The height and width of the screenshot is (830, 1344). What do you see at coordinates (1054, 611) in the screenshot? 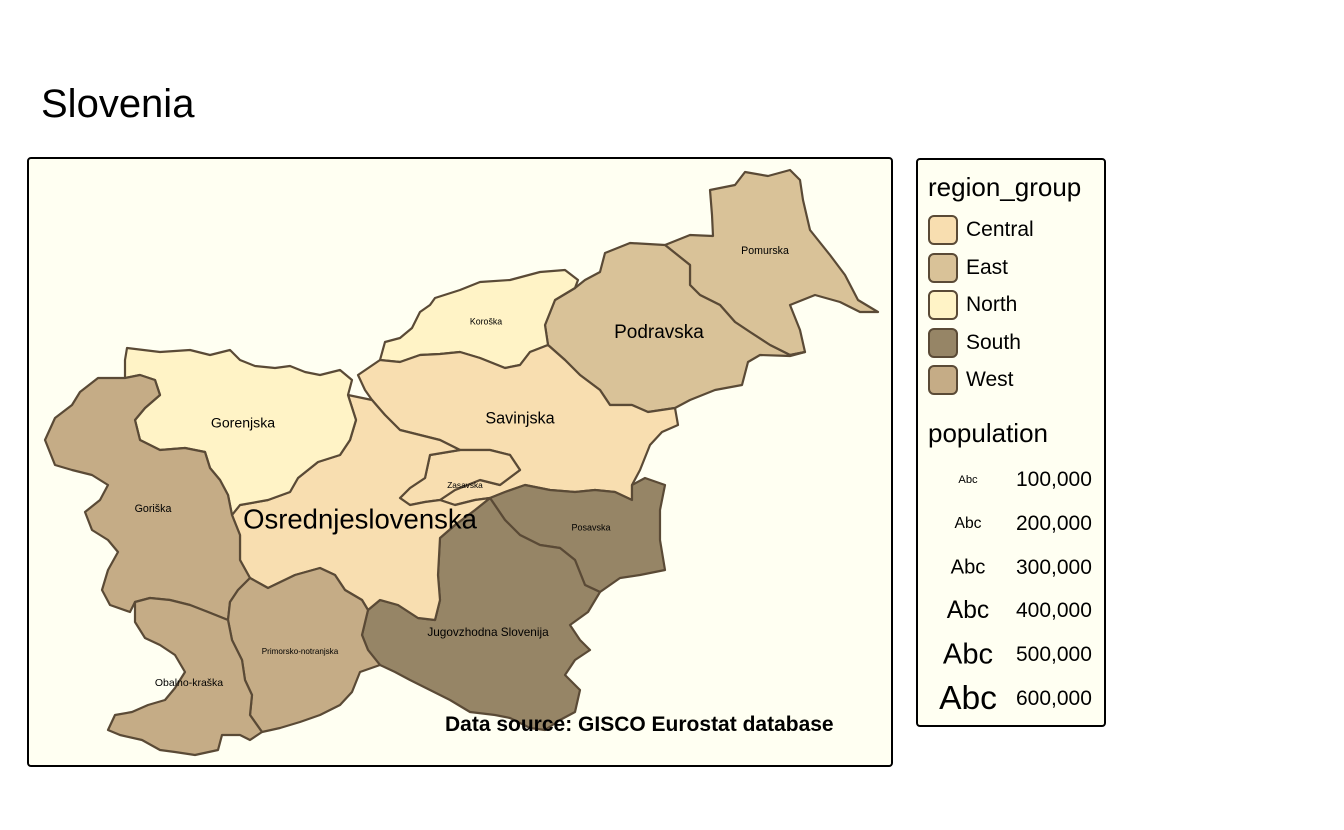
I see `legend-size-label: 400,000` at bounding box center [1054, 611].